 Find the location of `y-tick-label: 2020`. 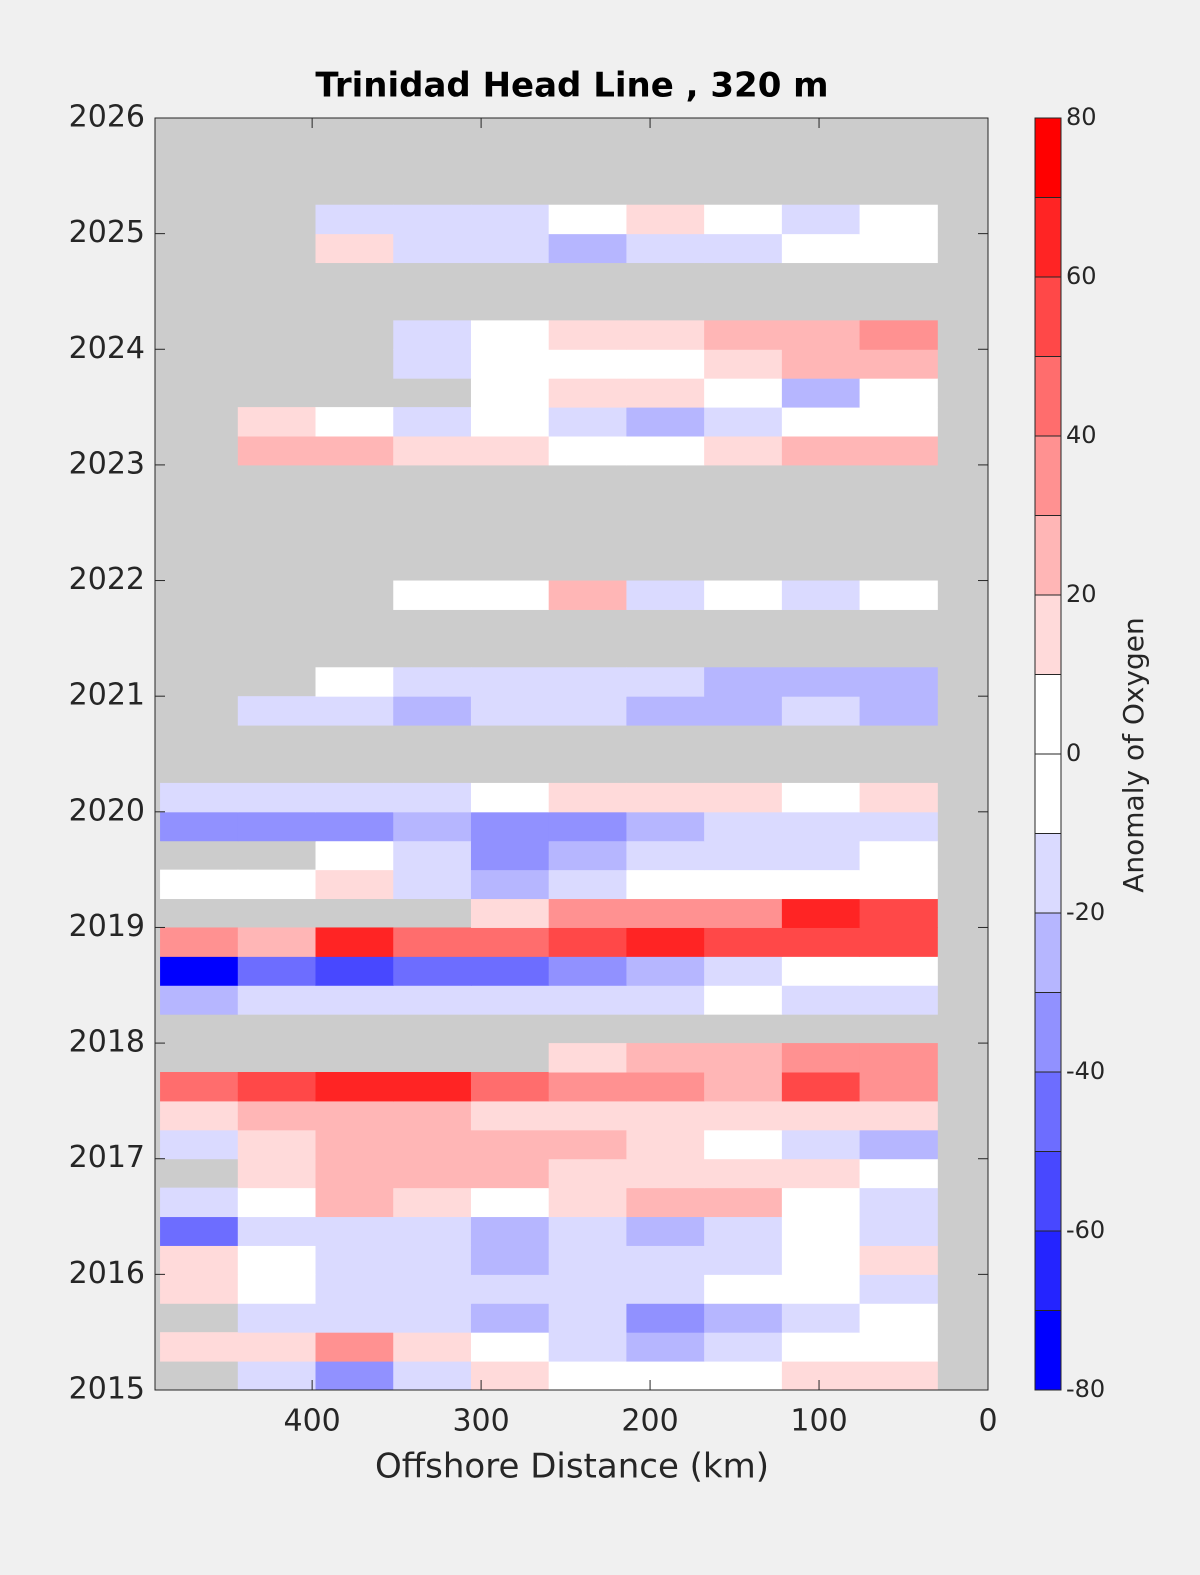

y-tick-label: 2020 is located at coordinates (107, 810).